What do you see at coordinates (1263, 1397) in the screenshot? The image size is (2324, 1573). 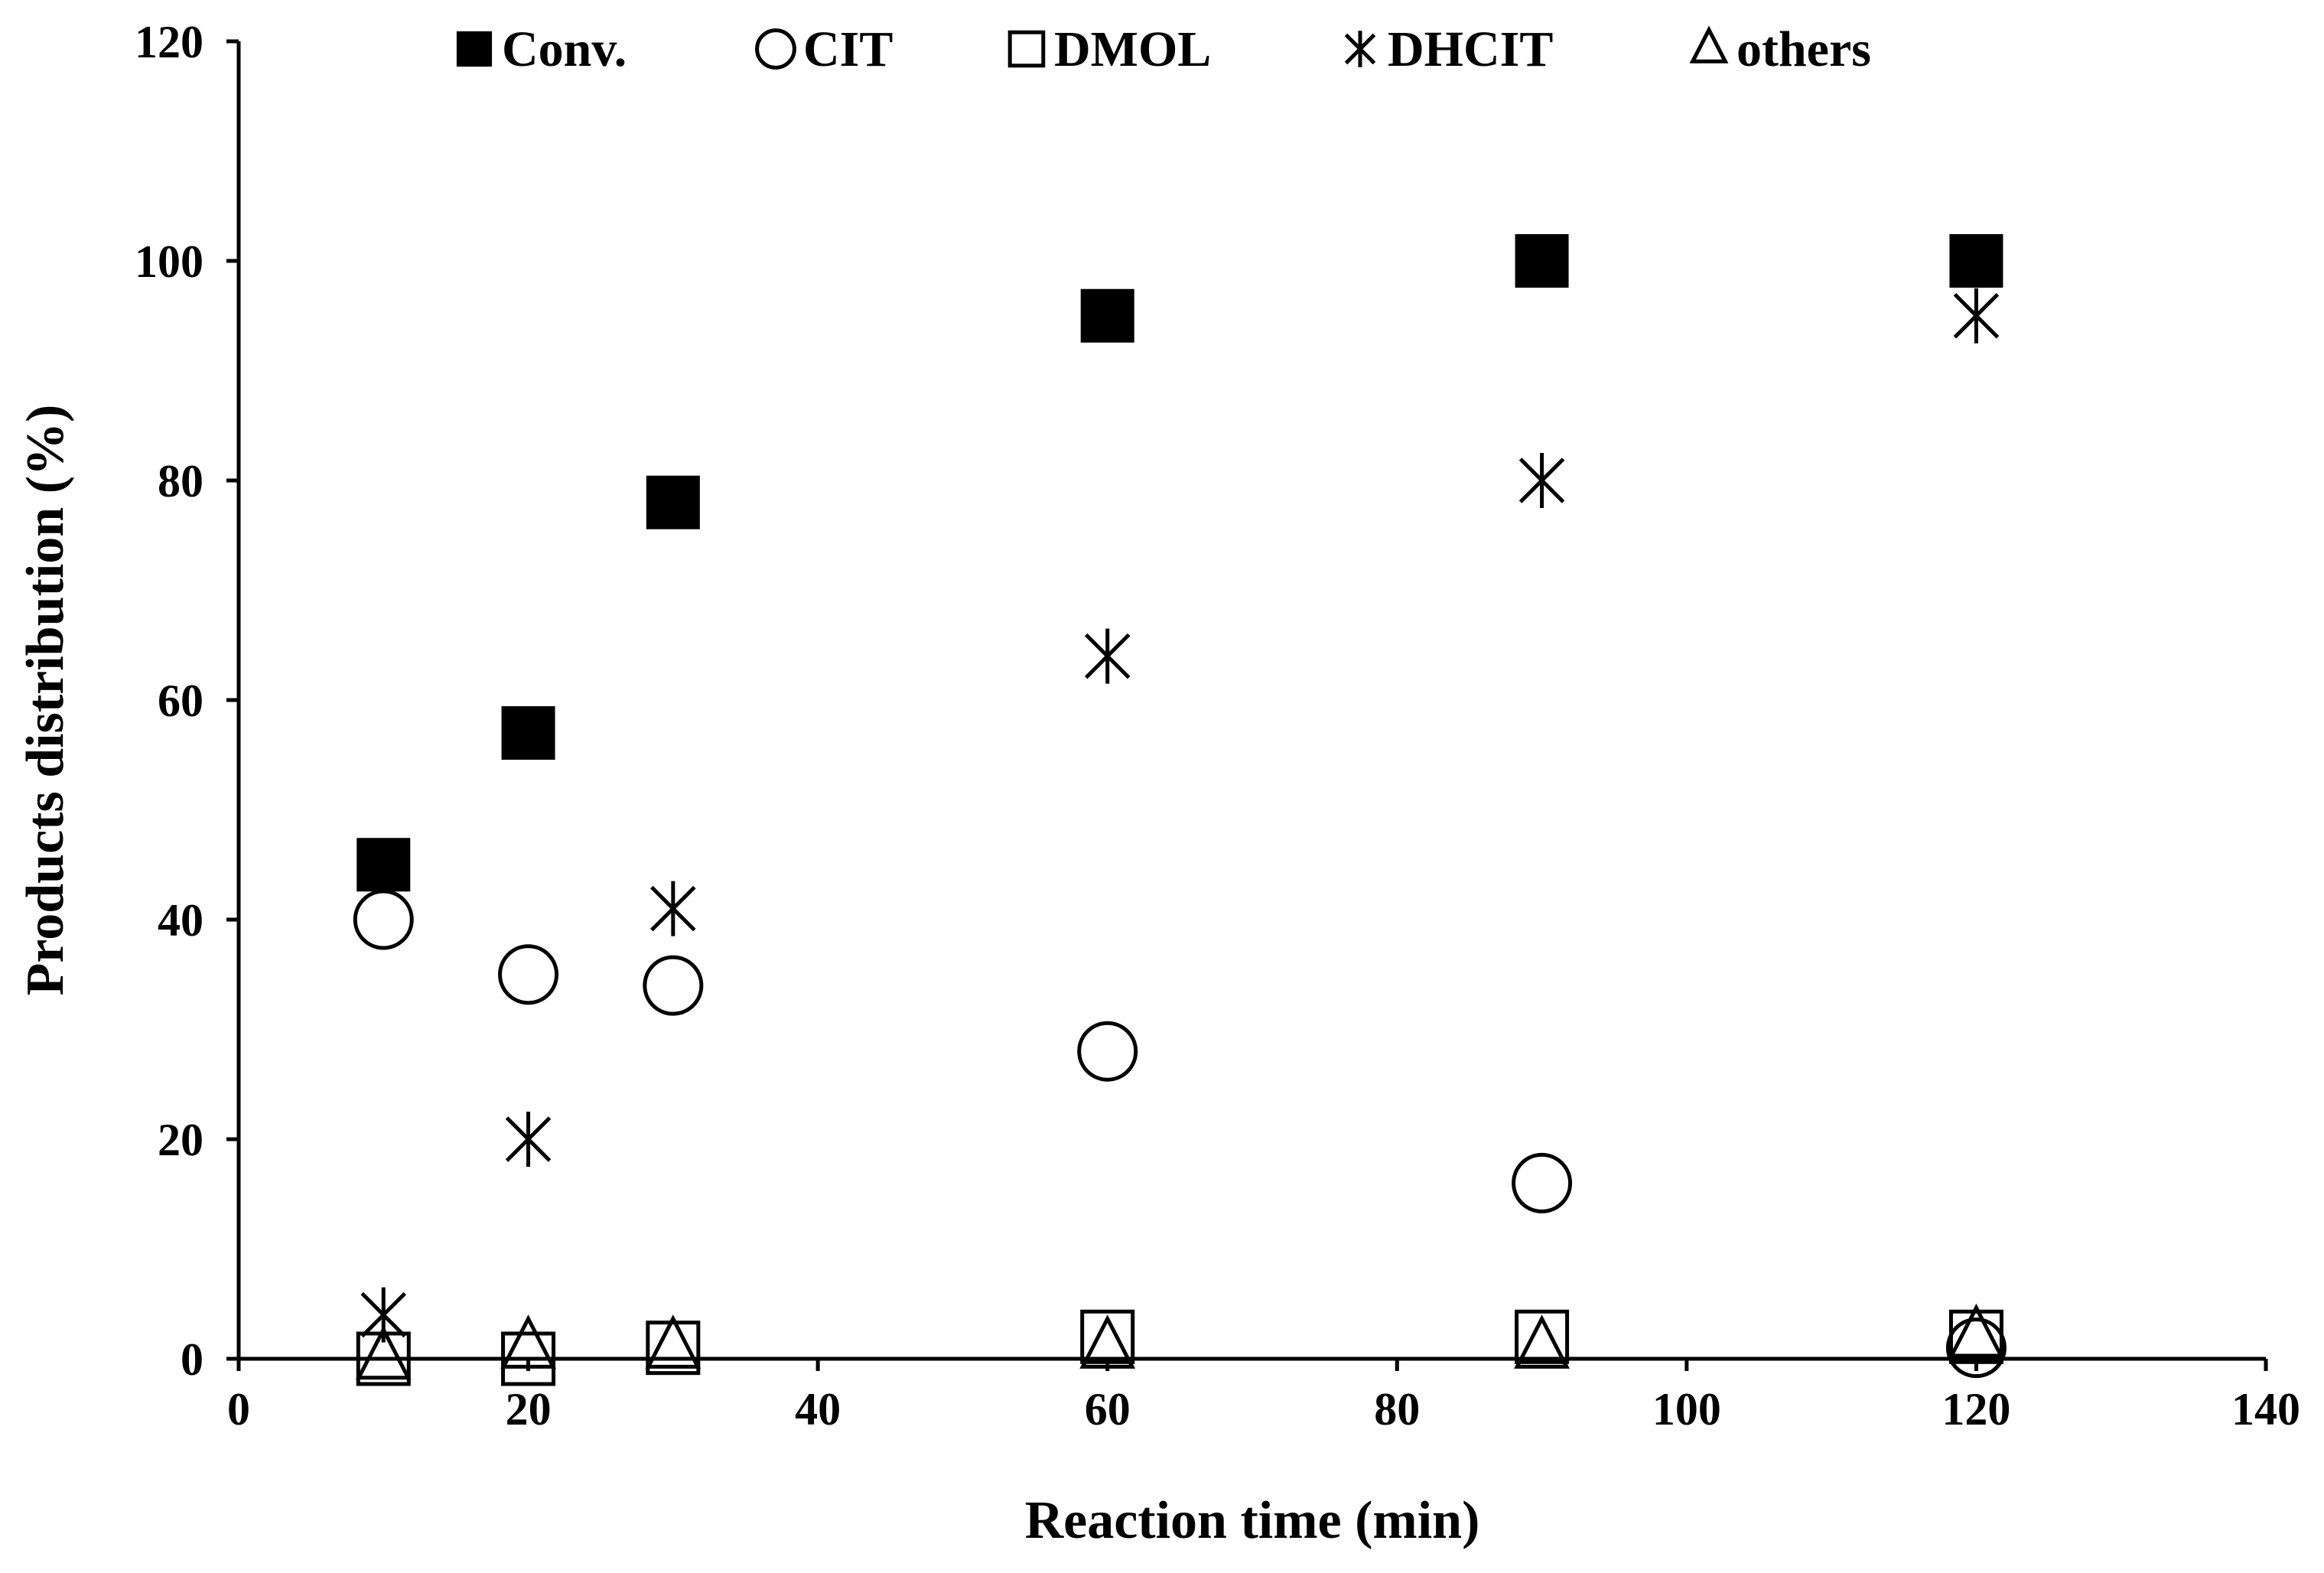 I see `x-ticks: 0 20 40 60 80 100 120 140` at bounding box center [1263, 1397].